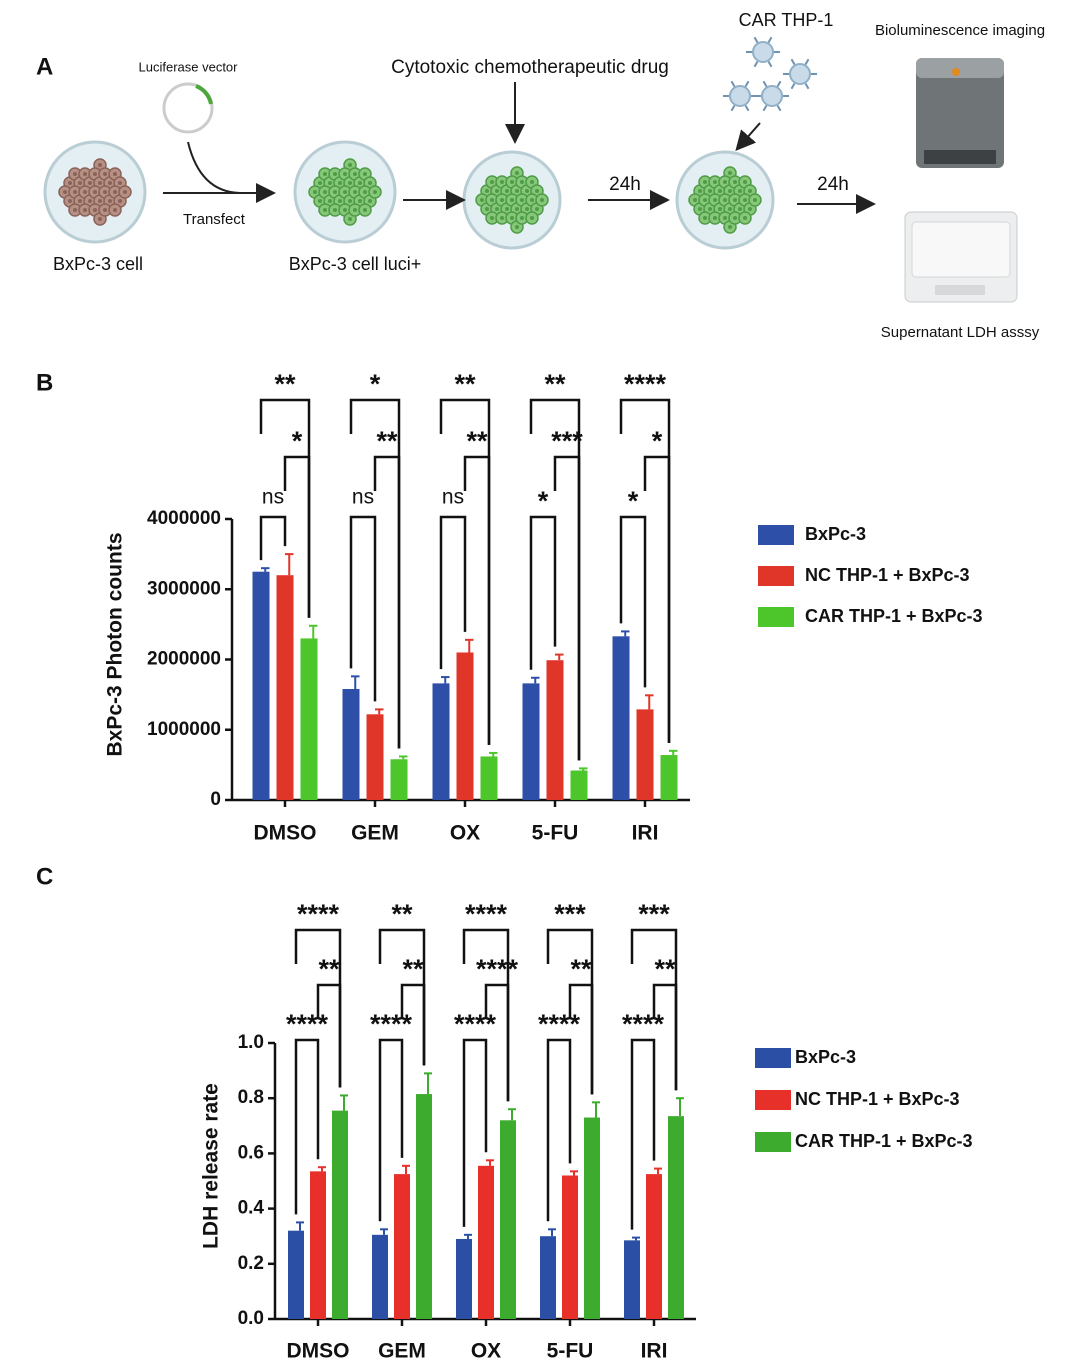  I want to click on label: Supernatant LDH asssy, so click(960, 332).